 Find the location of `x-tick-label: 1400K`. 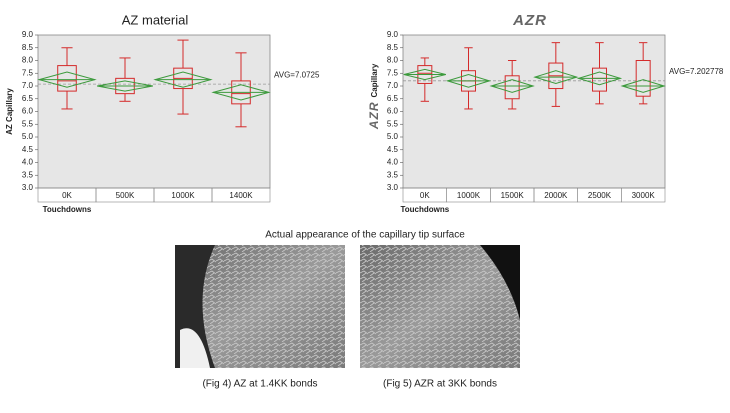

x-tick-label: 1400K is located at coordinates (241, 195).